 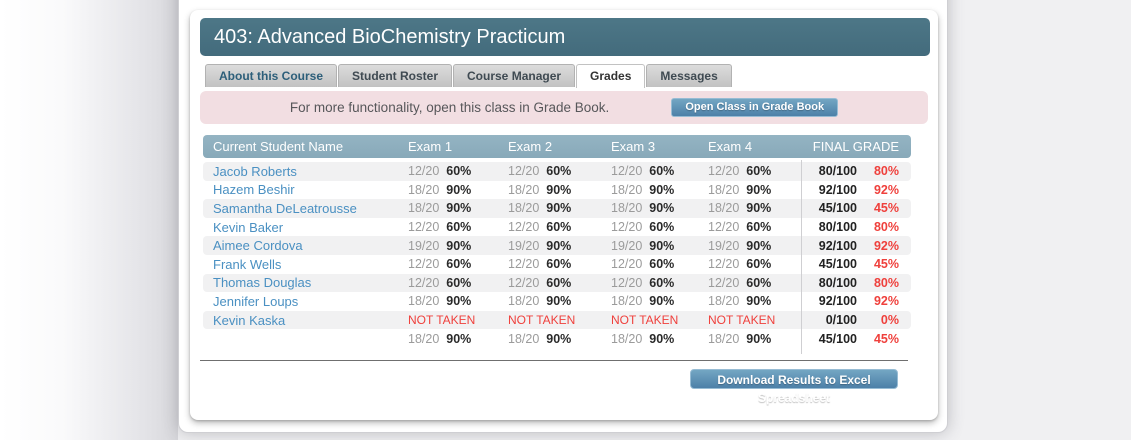 I want to click on column-header: Exam 3, so click(x=633, y=146).